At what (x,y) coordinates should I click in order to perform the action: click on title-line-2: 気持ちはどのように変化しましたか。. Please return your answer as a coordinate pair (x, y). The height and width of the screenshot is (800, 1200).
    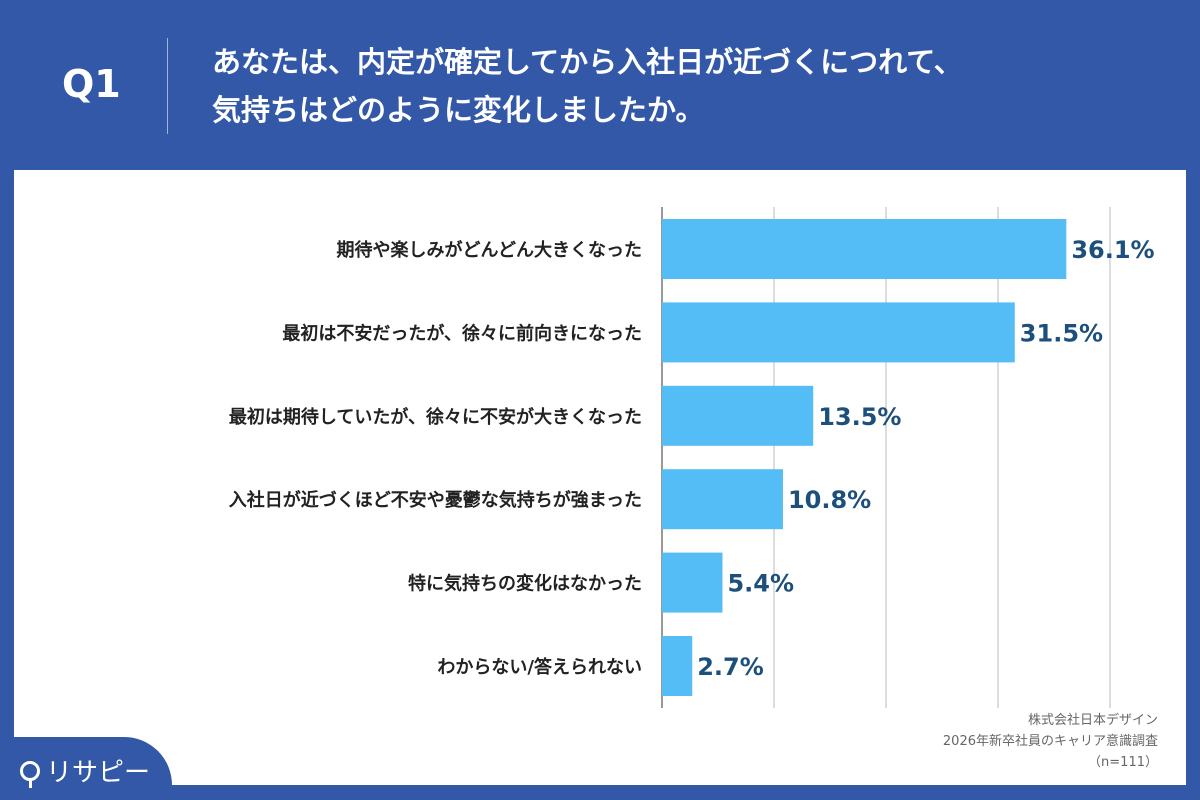
    Looking at the image, I should click on (458, 110).